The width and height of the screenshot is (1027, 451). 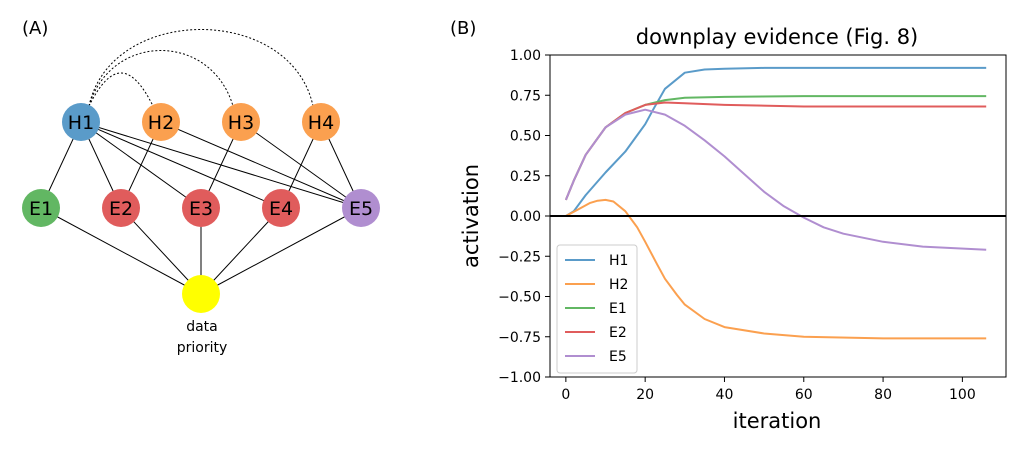 I want to click on node-H1, so click(x=81, y=122).